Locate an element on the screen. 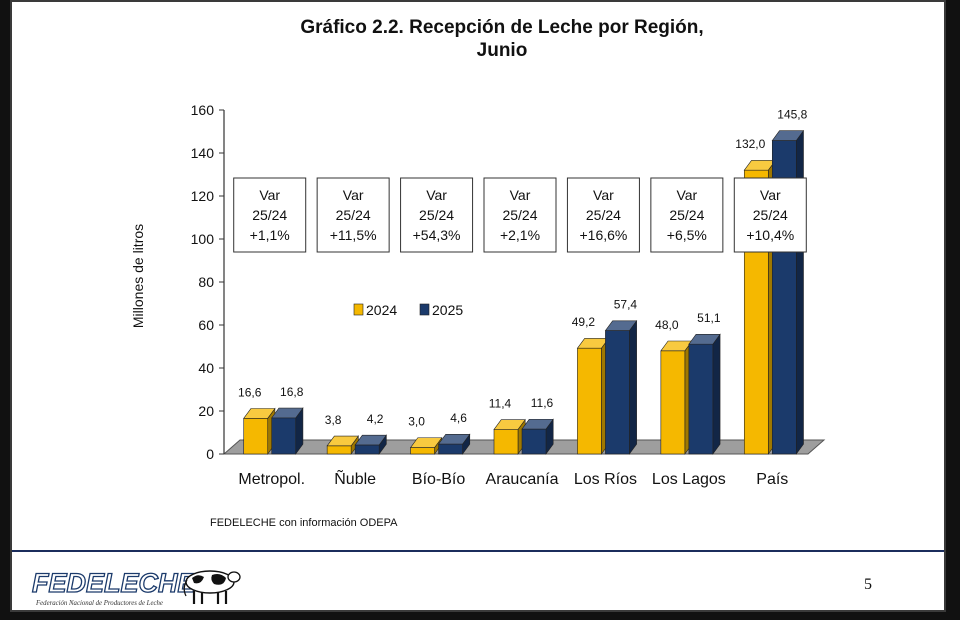 This screenshot has height=620, width=960. y-tick-label: 80 is located at coordinates (206, 282).